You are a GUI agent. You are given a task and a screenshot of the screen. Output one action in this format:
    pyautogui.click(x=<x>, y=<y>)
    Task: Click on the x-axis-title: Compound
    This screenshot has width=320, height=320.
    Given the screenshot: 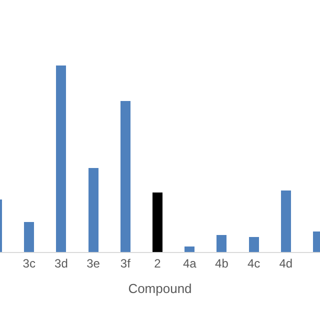 What is the action you would take?
    pyautogui.click(x=160, y=288)
    